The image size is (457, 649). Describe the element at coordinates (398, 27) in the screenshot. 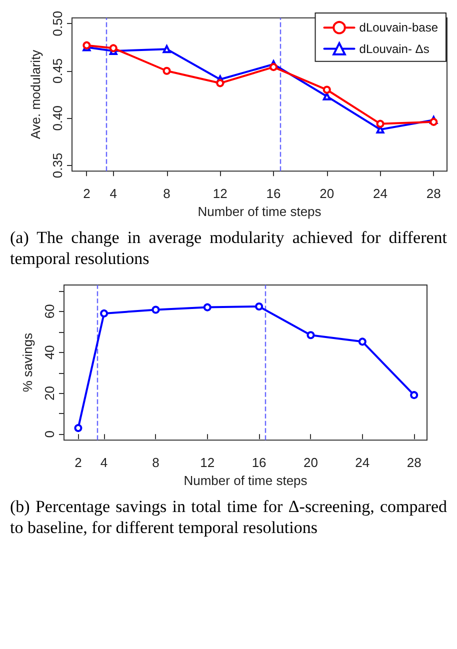

I see `legend-label: dLouvain-base` at that location.